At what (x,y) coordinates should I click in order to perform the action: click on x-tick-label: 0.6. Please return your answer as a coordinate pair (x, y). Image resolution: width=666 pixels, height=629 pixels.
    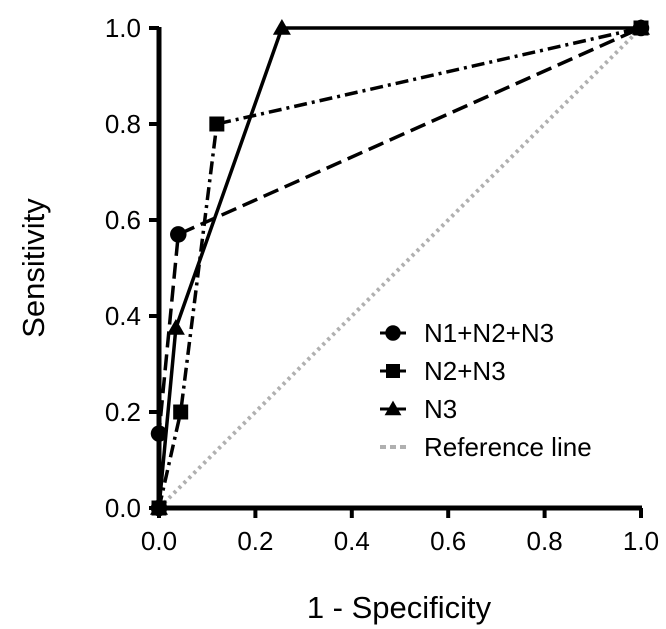
    Looking at the image, I should click on (448, 541).